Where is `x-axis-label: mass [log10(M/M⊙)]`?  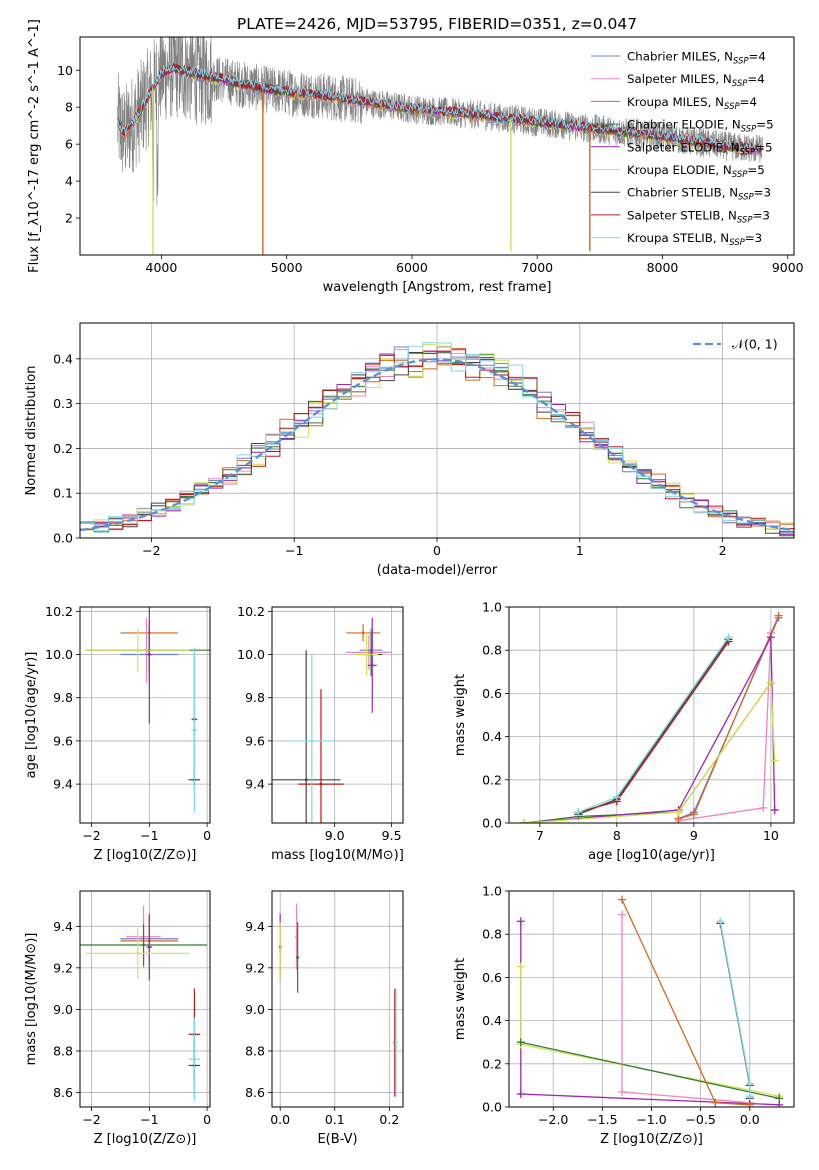 x-axis-label: mass [log10(M/M⊙)] is located at coordinates (337, 855).